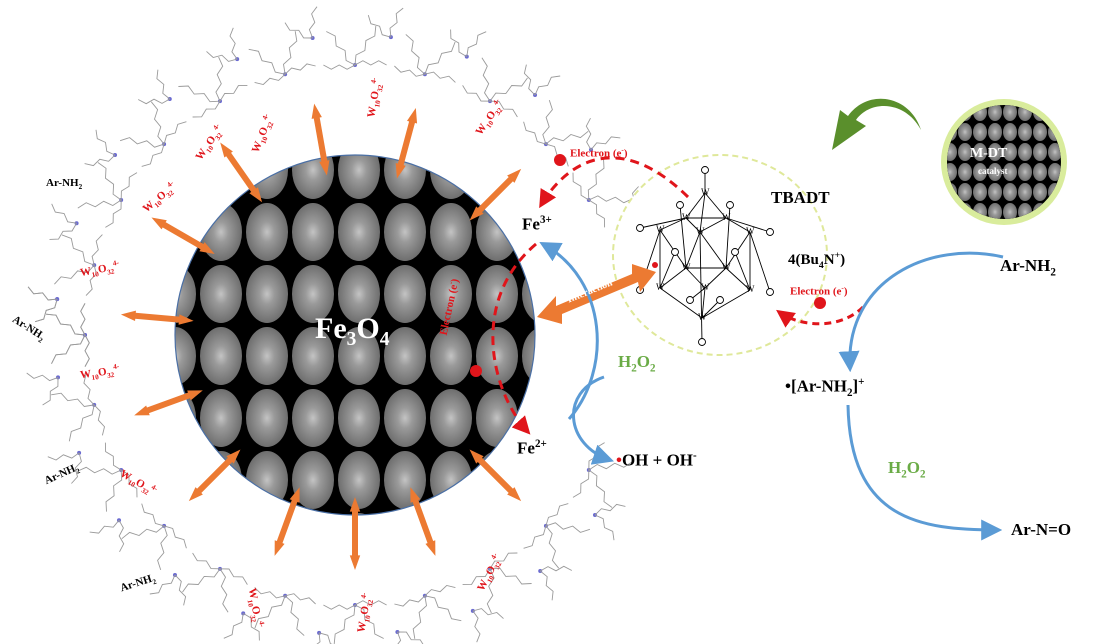 Image resolution: width=1101 pixels, height=644 pixels. What do you see at coordinates (907, 469) in the screenshot?
I see `oxidant-label: H2O2` at bounding box center [907, 469].